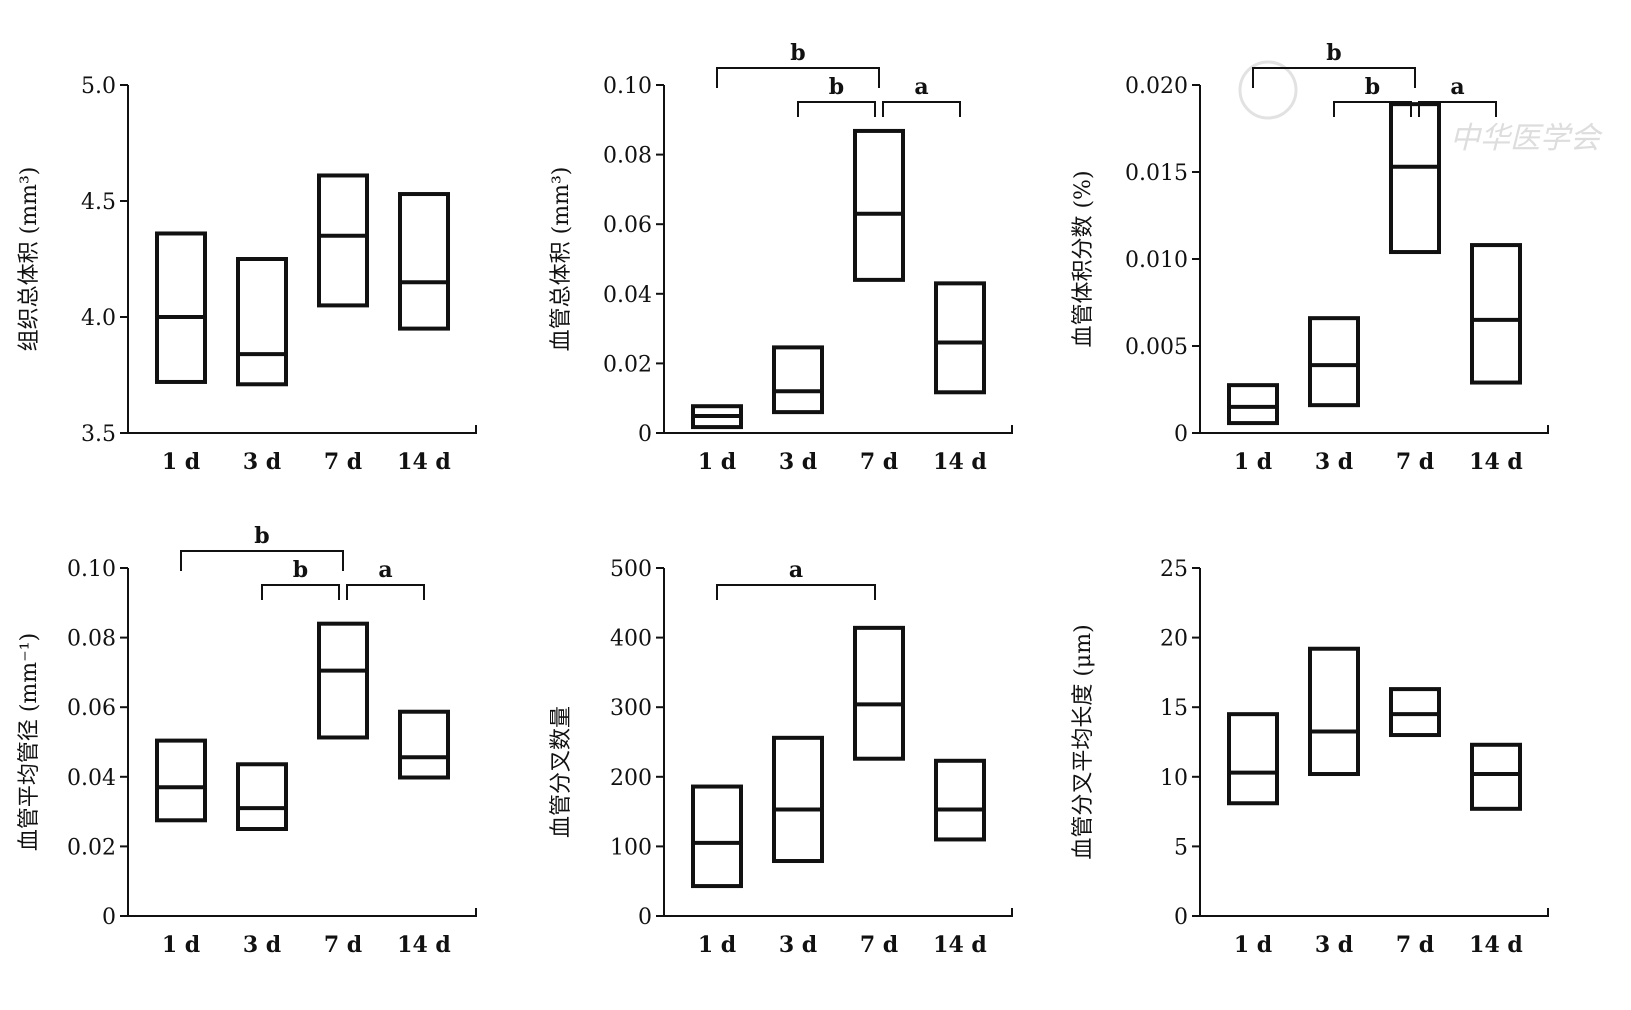 The image size is (1631, 1010). What do you see at coordinates (29, 259) in the screenshot?
I see `y-axis-label: 组织总体积 (mm³)` at bounding box center [29, 259].